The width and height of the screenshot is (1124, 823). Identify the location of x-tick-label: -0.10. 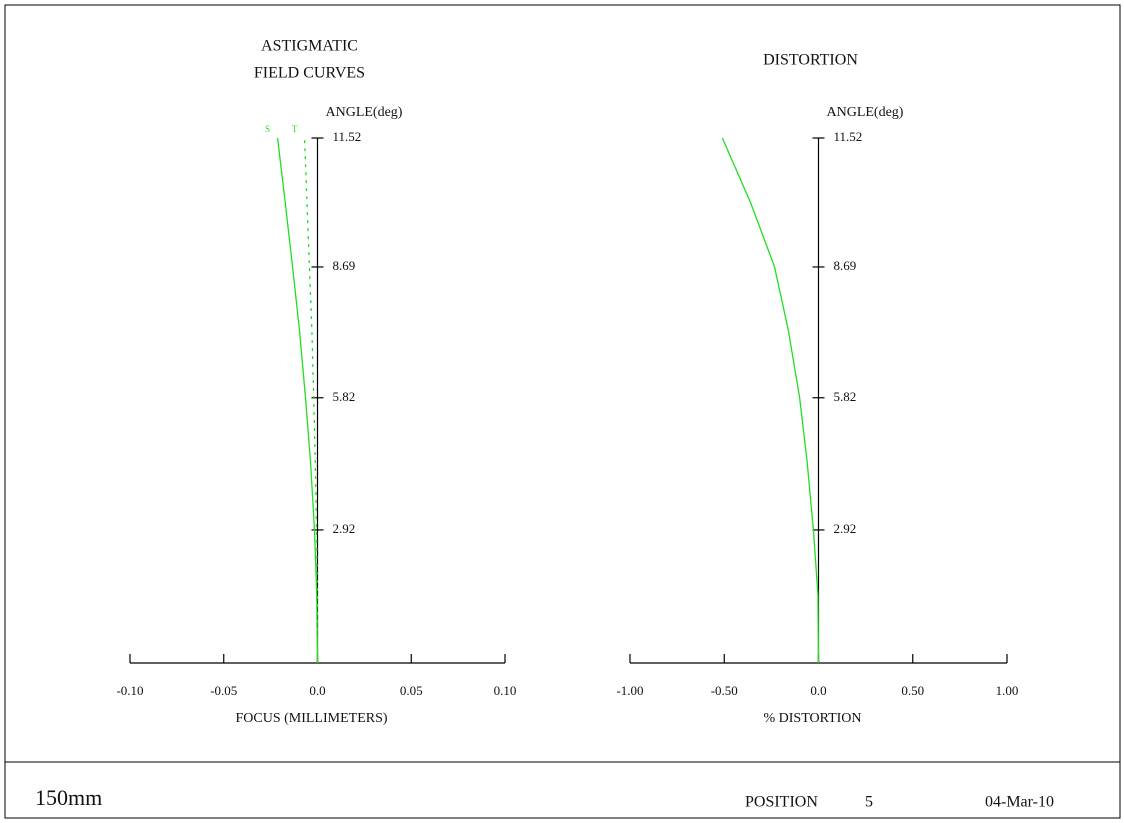
(129, 690).